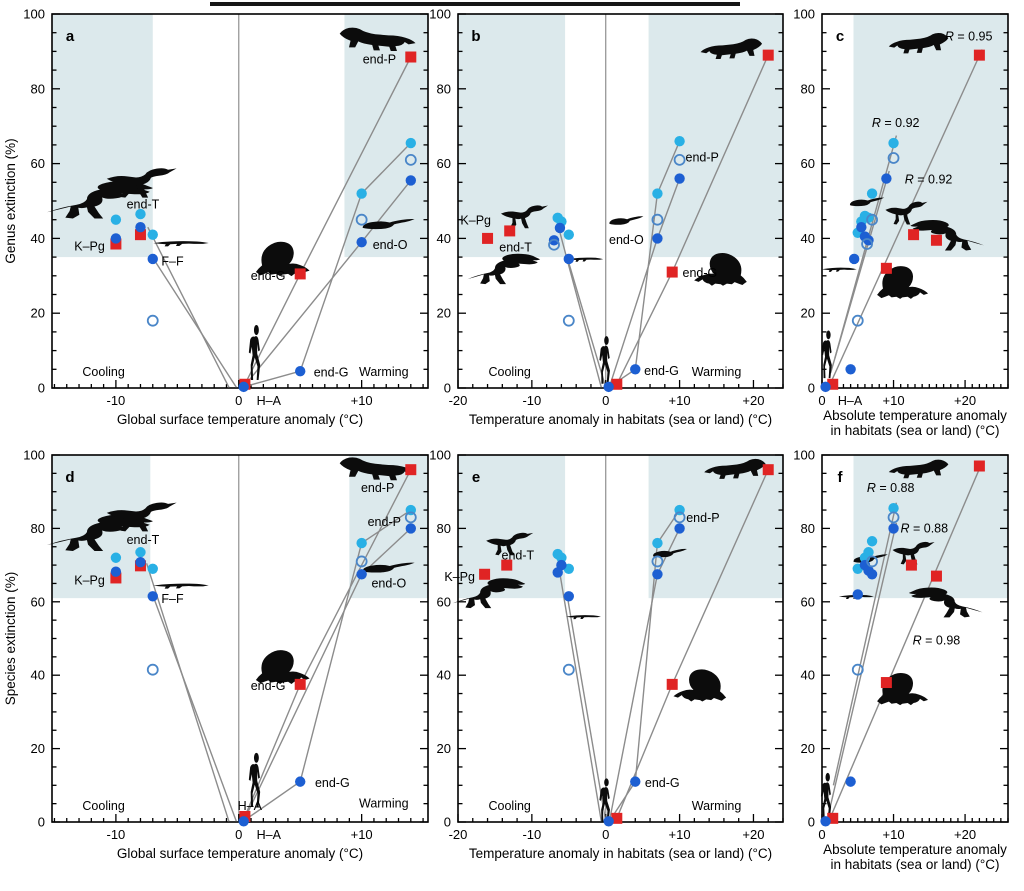 The width and height of the screenshot is (1024, 891). I want to click on annotation-label: Warming, so click(717, 372).